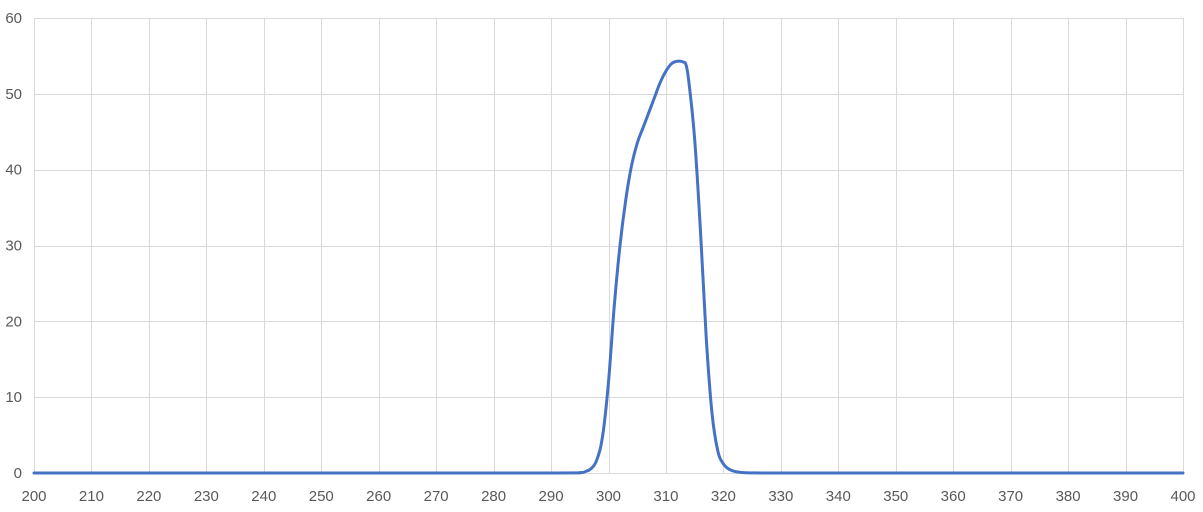 This screenshot has width=1203, height=512. I want to click on x-tick-label: 250, so click(321, 496).